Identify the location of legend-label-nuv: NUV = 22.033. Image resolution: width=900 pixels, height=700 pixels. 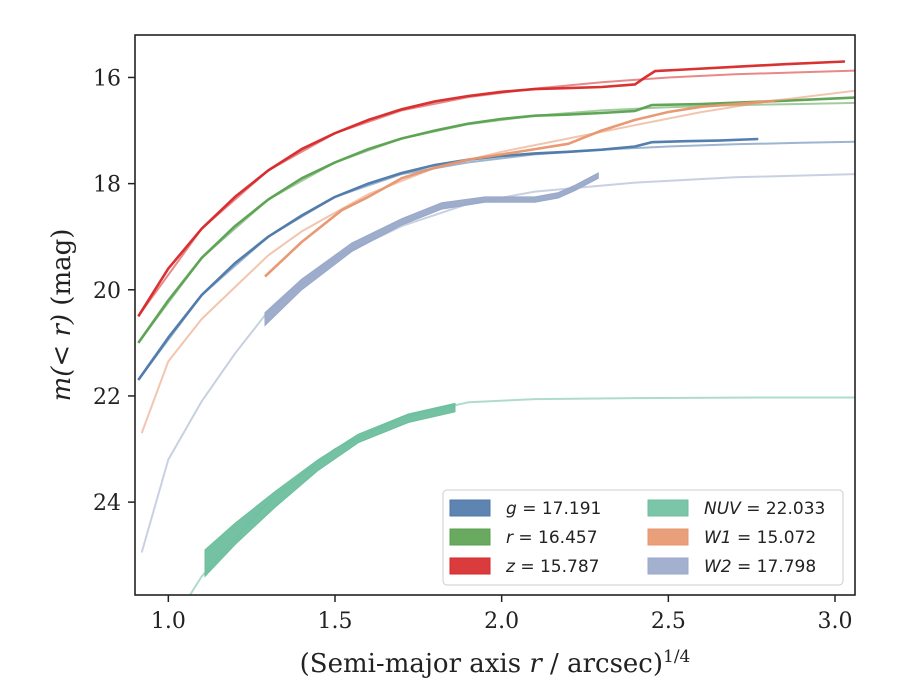
(764, 509).